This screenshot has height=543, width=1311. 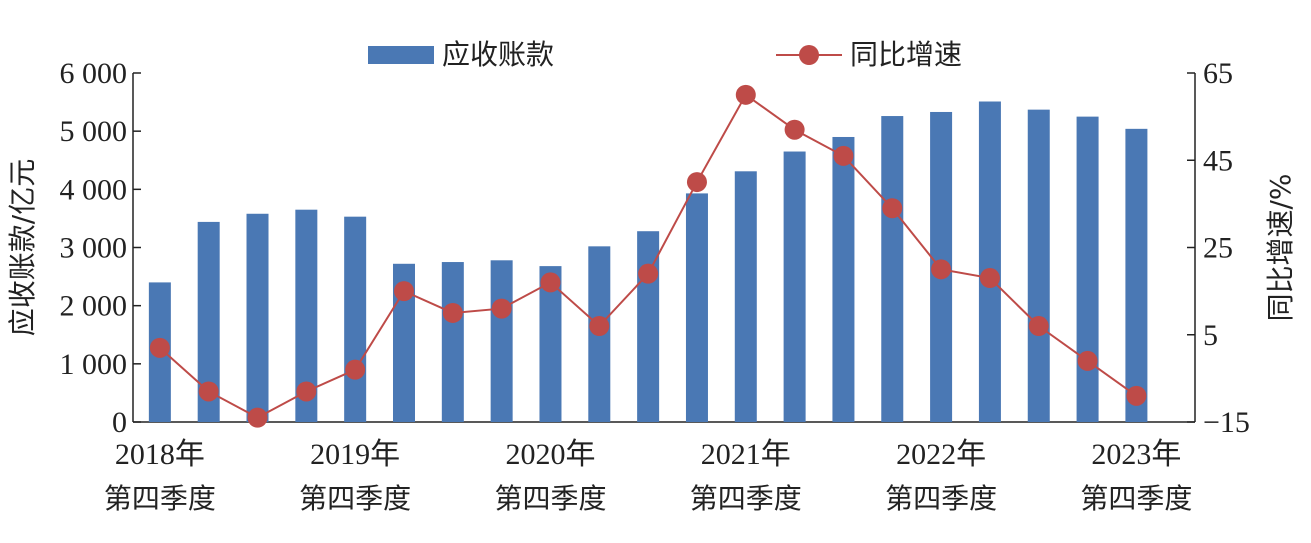 What do you see at coordinates (355, 454) in the screenshot?
I see `x-tick-label-year: 2019年` at bounding box center [355, 454].